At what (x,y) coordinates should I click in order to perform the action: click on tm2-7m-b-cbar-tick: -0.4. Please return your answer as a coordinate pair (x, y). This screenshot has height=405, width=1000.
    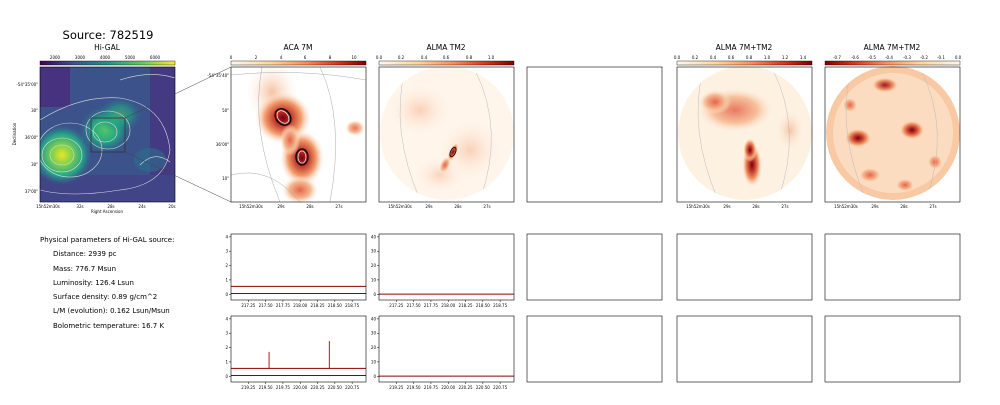
    Looking at the image, I should click on (889, 57).